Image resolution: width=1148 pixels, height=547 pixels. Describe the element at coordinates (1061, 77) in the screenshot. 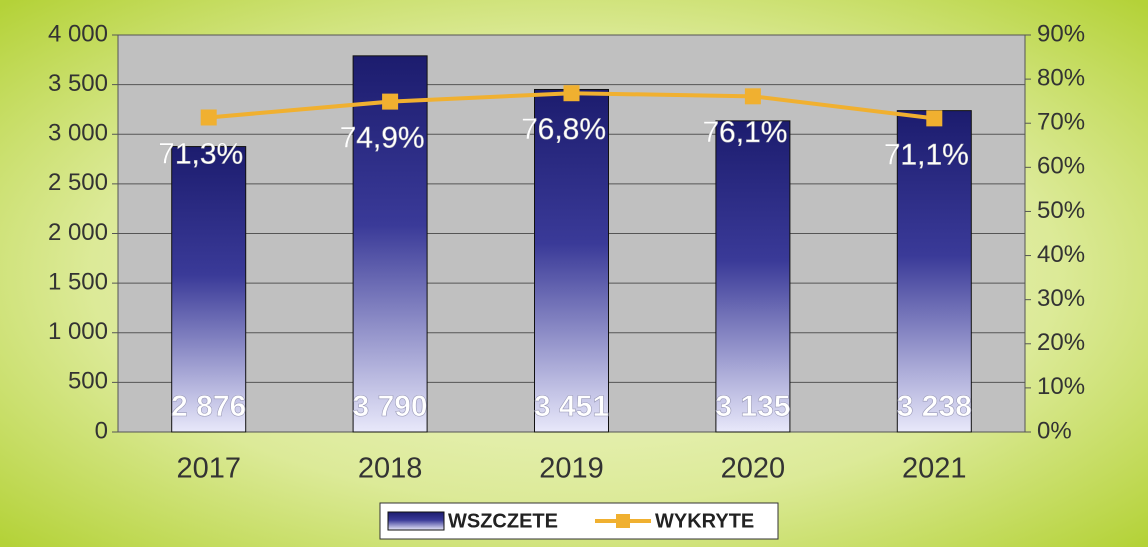

I see `y2-tick-label: 80%` at that location.